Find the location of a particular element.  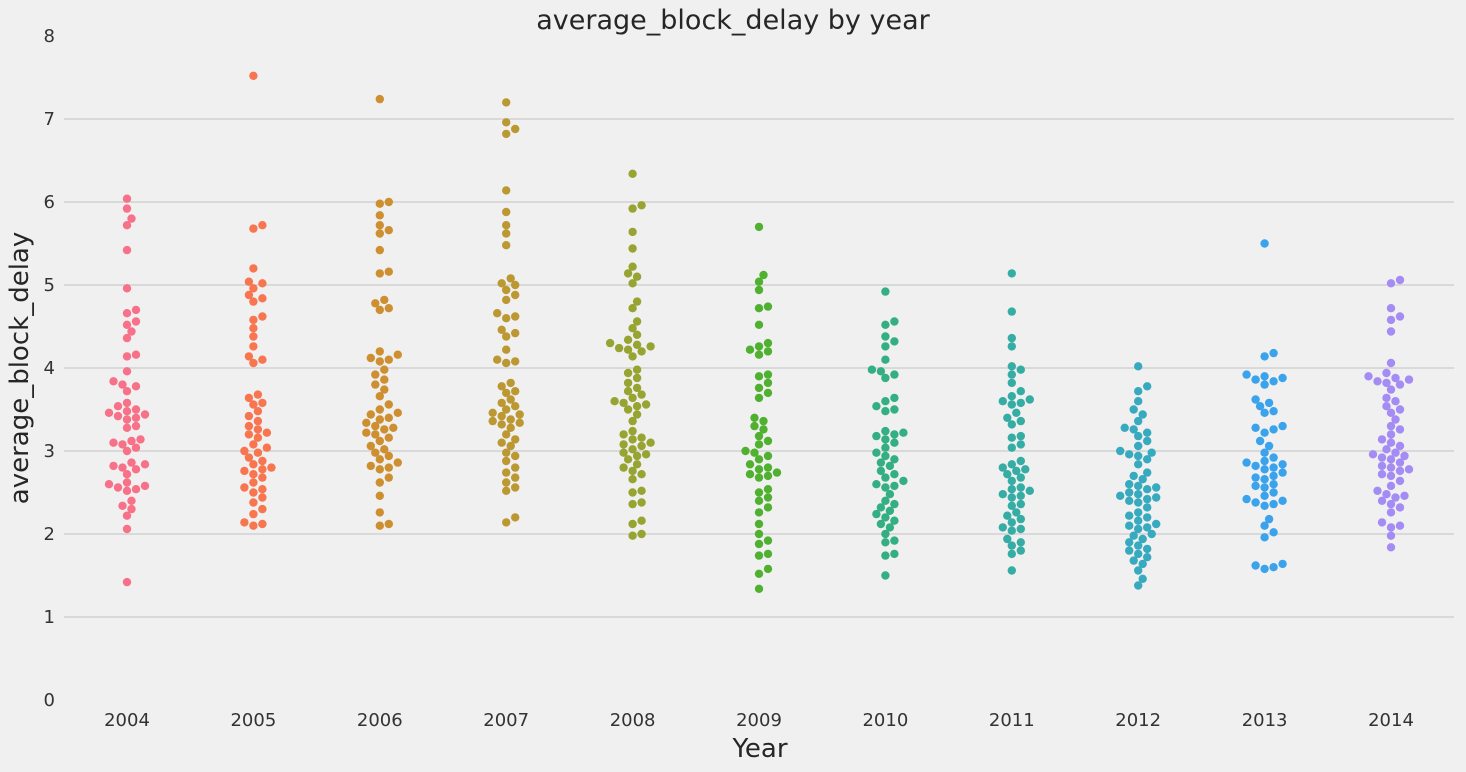

y-tick-label: 4 is located at coordinates (49, 368).